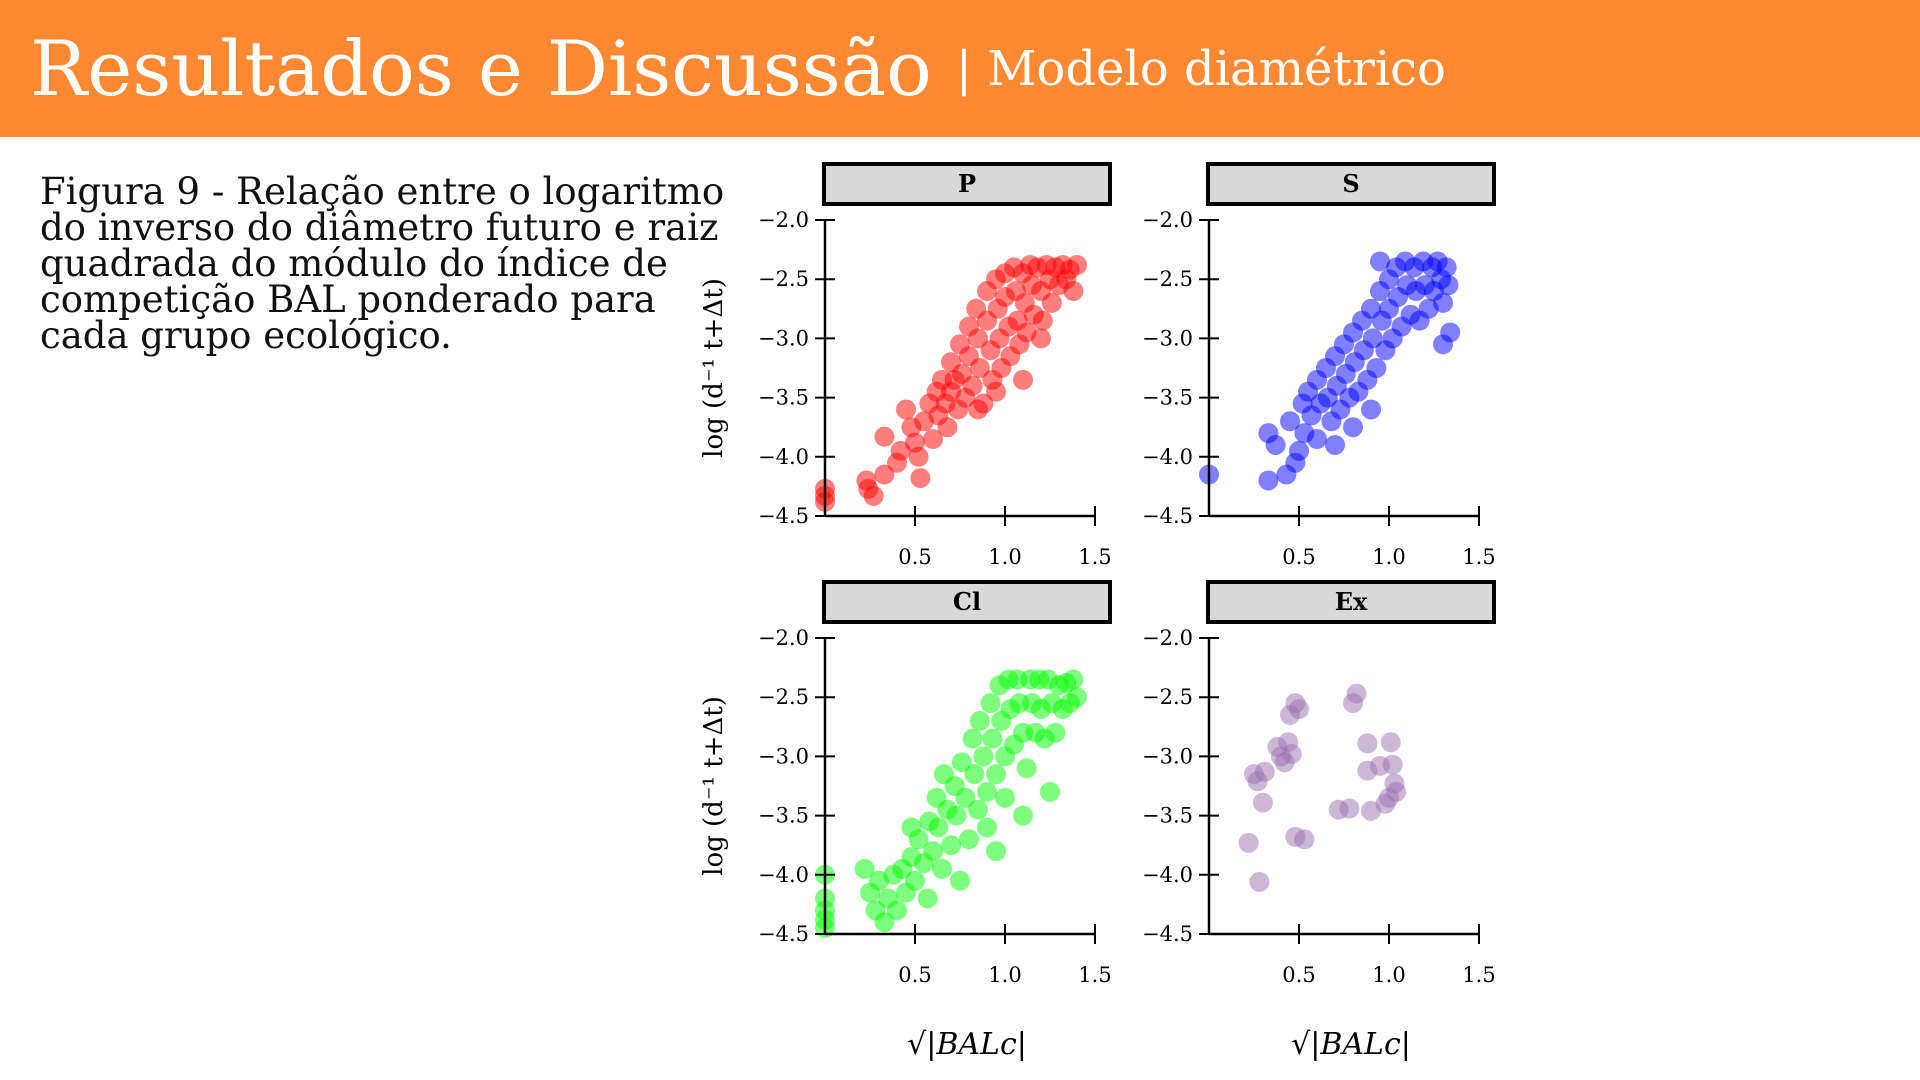 This screenshot has height=1080, width=1920. What do you see at coordinates (1322, 787) in the screenshot?
I see `points-ex` at bounding box center [1322, 787].